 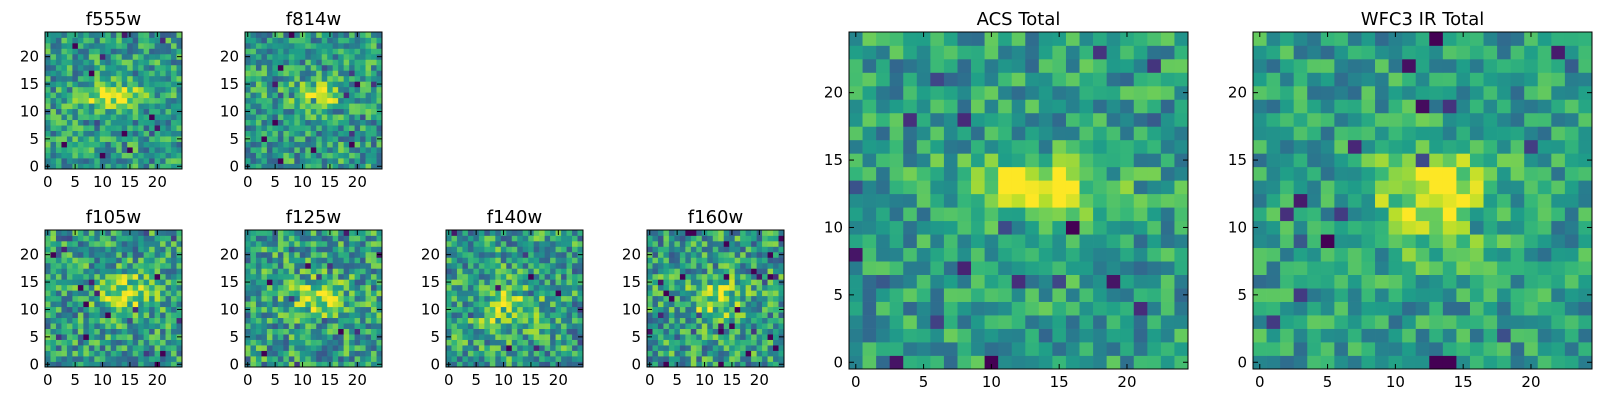 I want to click on x-tick-label: 20, so click(x=759, y=380).